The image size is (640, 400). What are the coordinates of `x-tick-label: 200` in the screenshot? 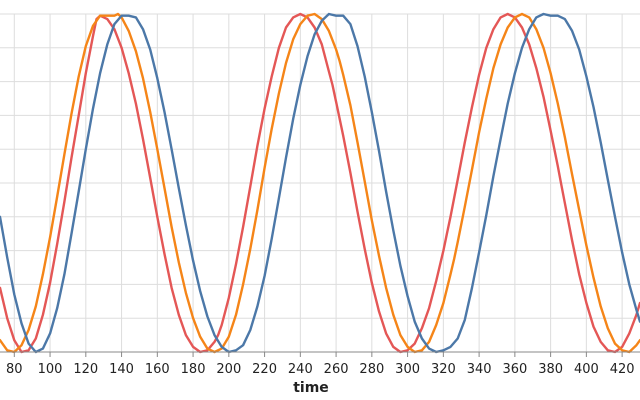 It's located at (228, 369).